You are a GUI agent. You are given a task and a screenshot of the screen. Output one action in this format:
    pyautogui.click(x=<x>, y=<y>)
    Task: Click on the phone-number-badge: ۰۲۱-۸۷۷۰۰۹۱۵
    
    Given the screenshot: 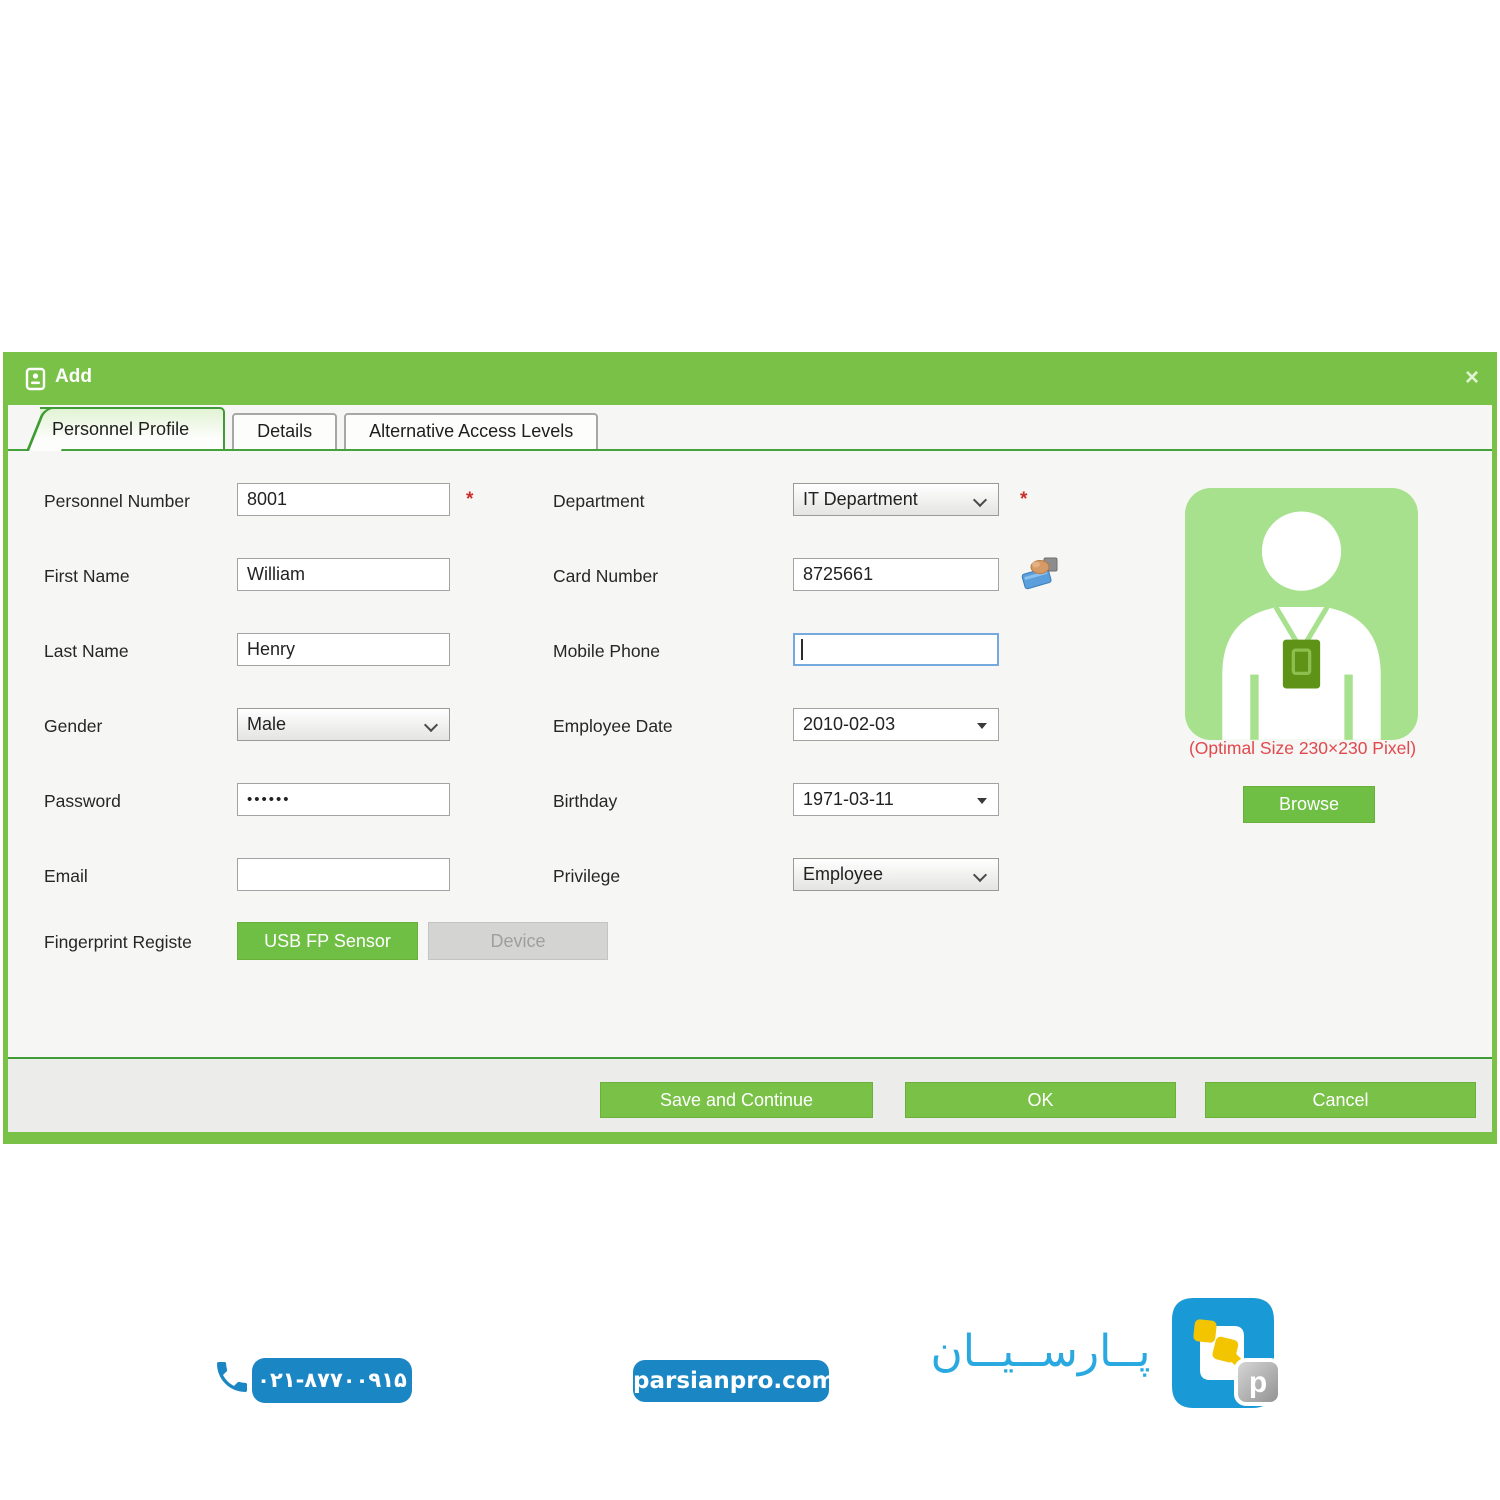 What is the action you would take?
    pyautogui.click(x=332, y=1380)
    